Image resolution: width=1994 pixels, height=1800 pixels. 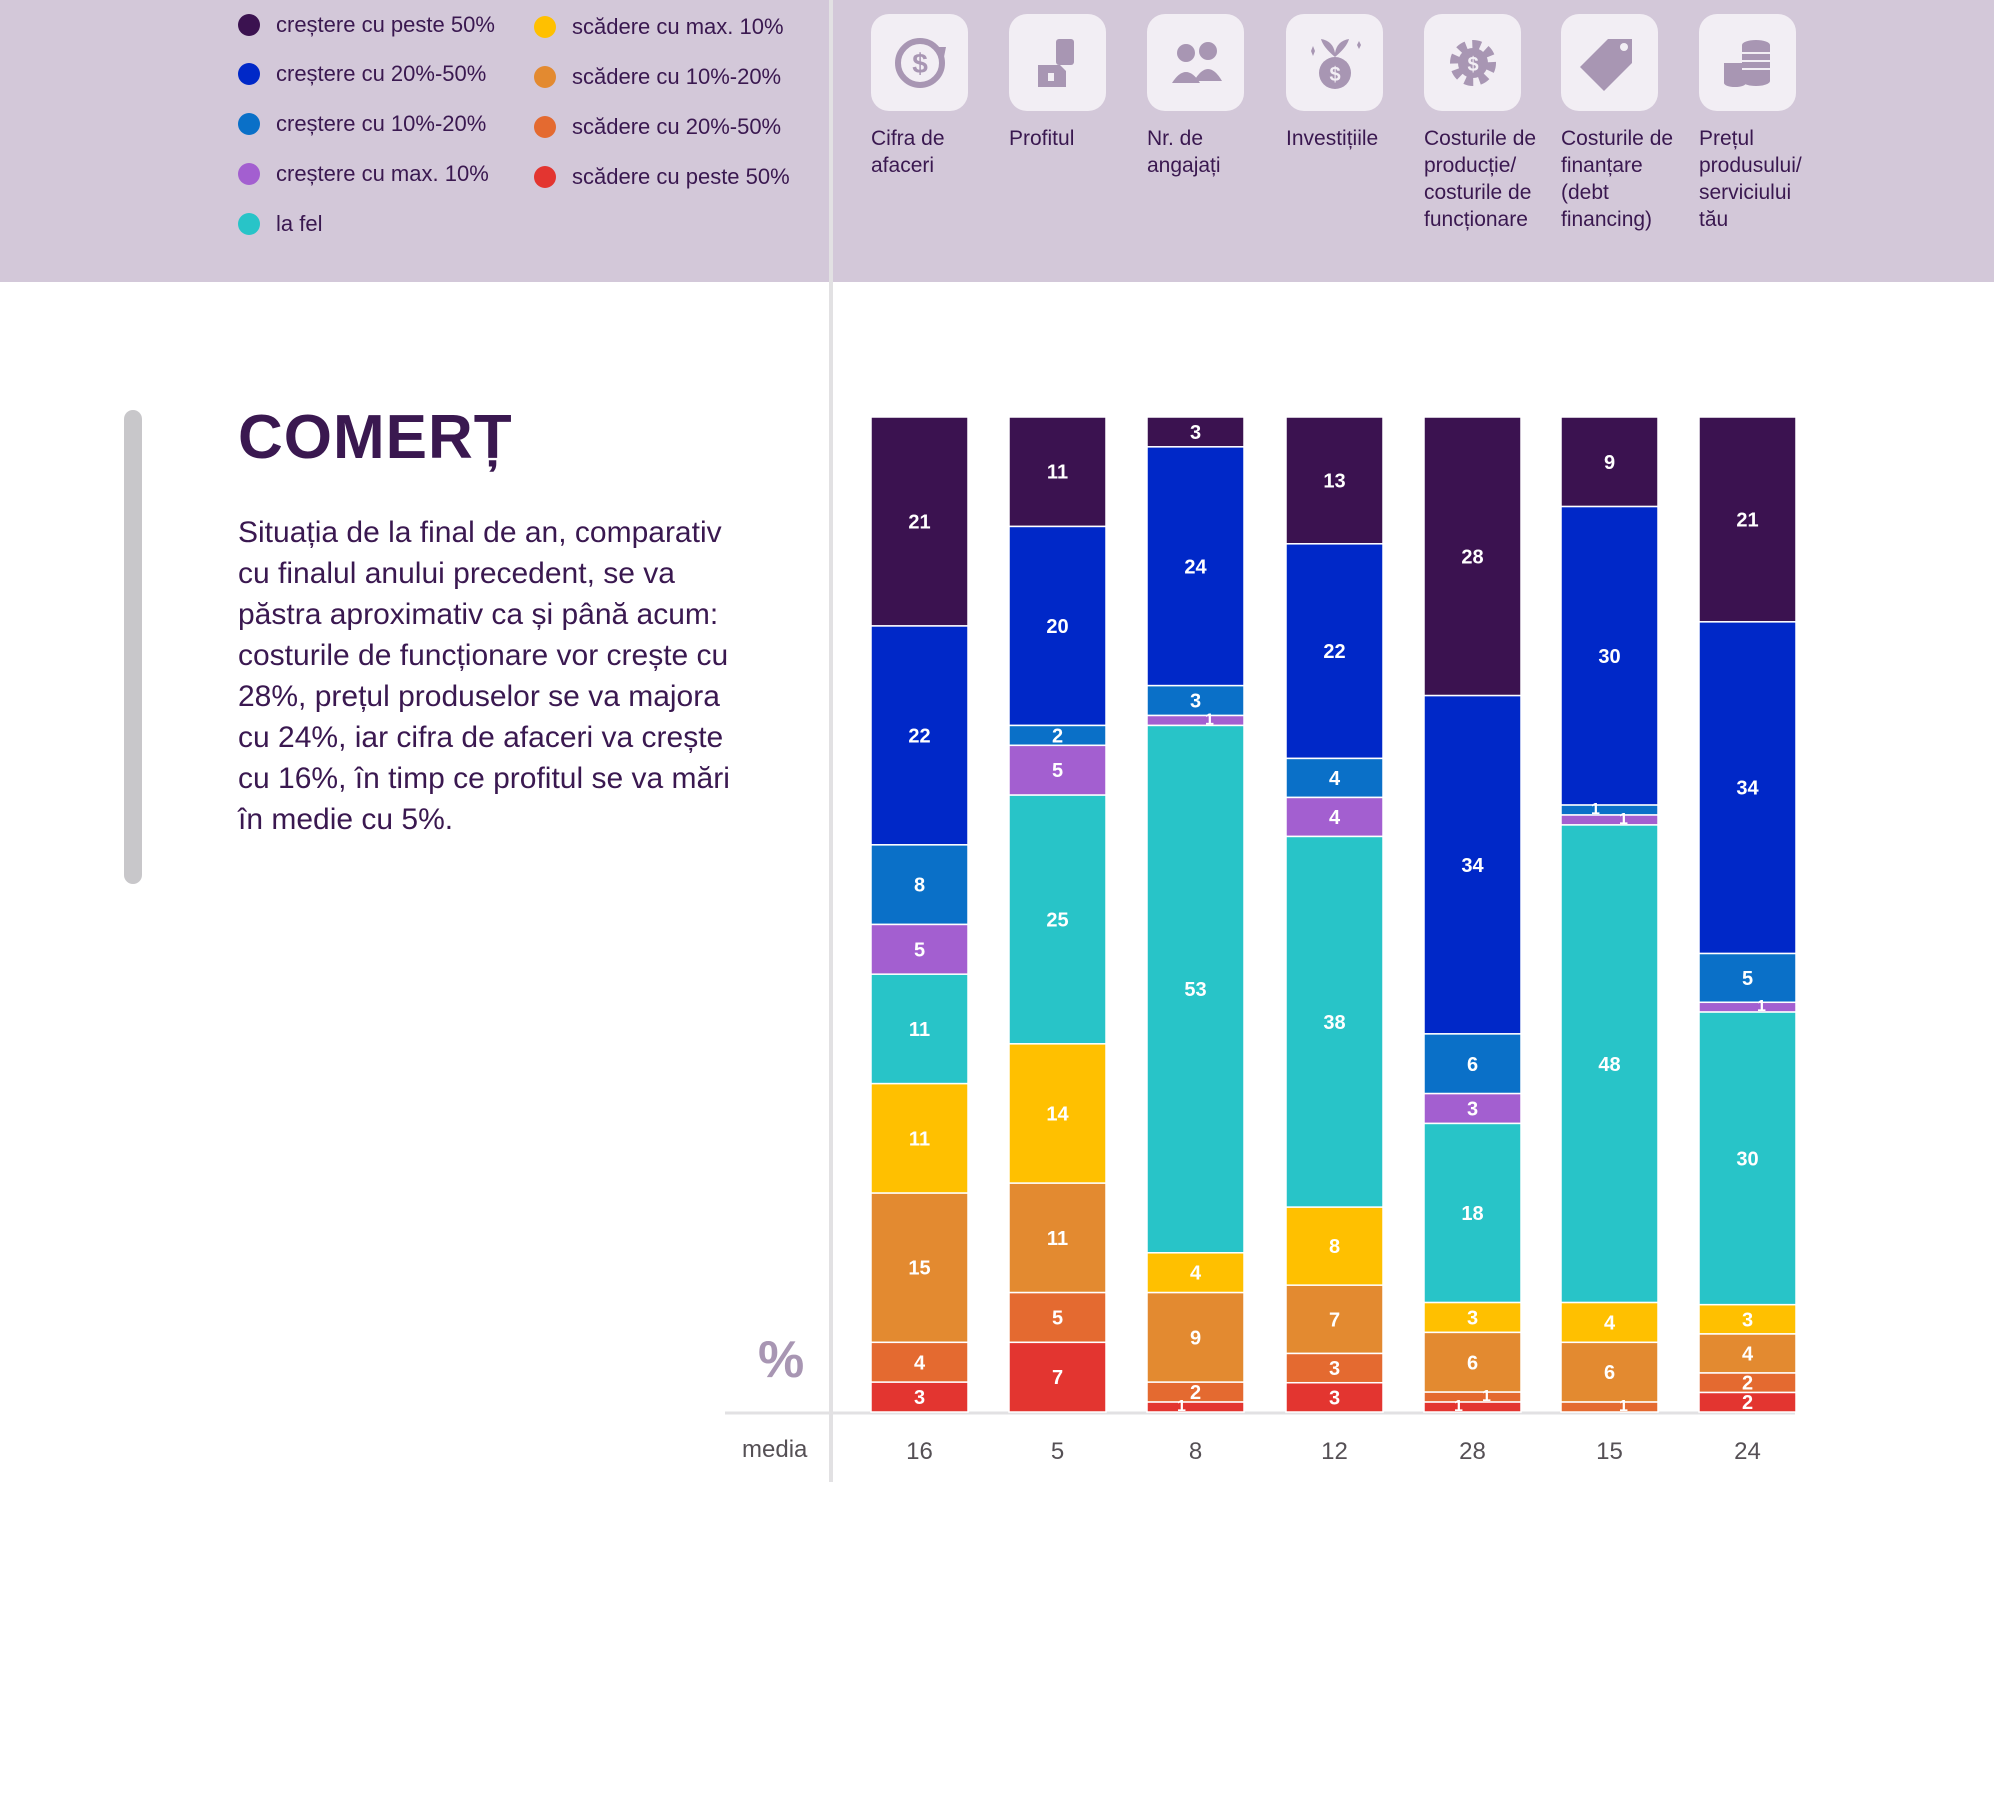 What do you see at coordinates (133, 647) in the screenshot?
I see `section-marker` at bounding box center [133, 647].